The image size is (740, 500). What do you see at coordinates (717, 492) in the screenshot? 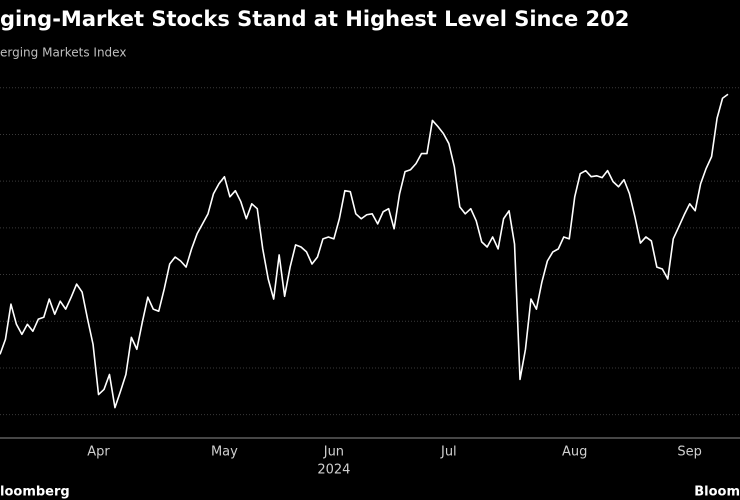
I see `footer-brand: Bloom` at bounding box center [717, 492].